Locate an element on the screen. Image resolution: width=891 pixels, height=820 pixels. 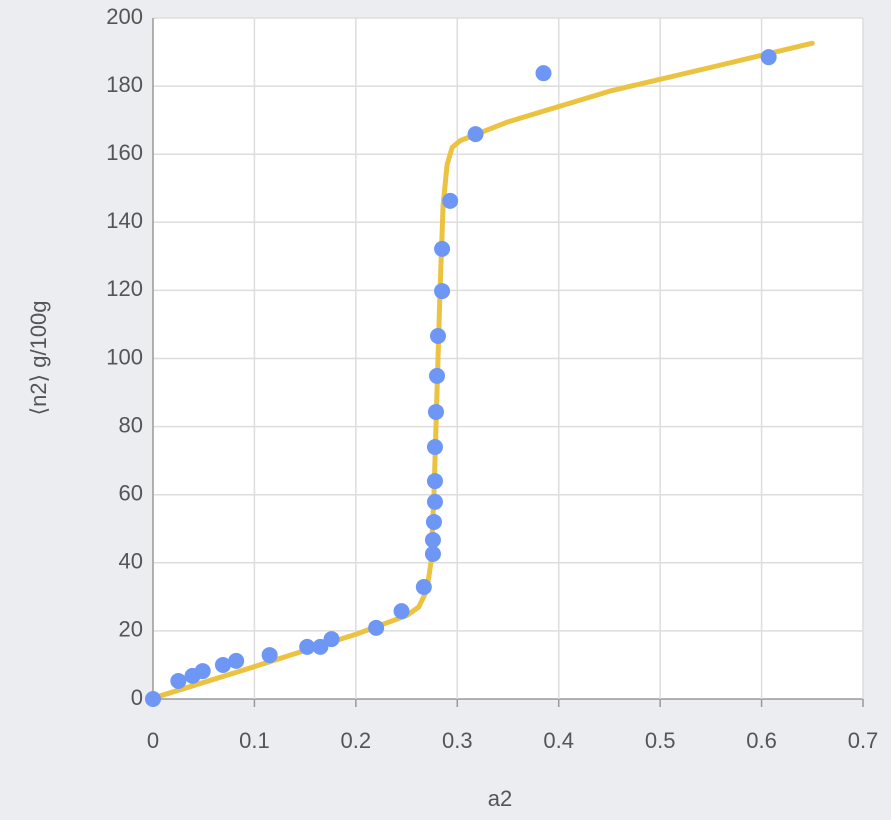
y-tick-label: 200 is located at coordinates (124, 16).